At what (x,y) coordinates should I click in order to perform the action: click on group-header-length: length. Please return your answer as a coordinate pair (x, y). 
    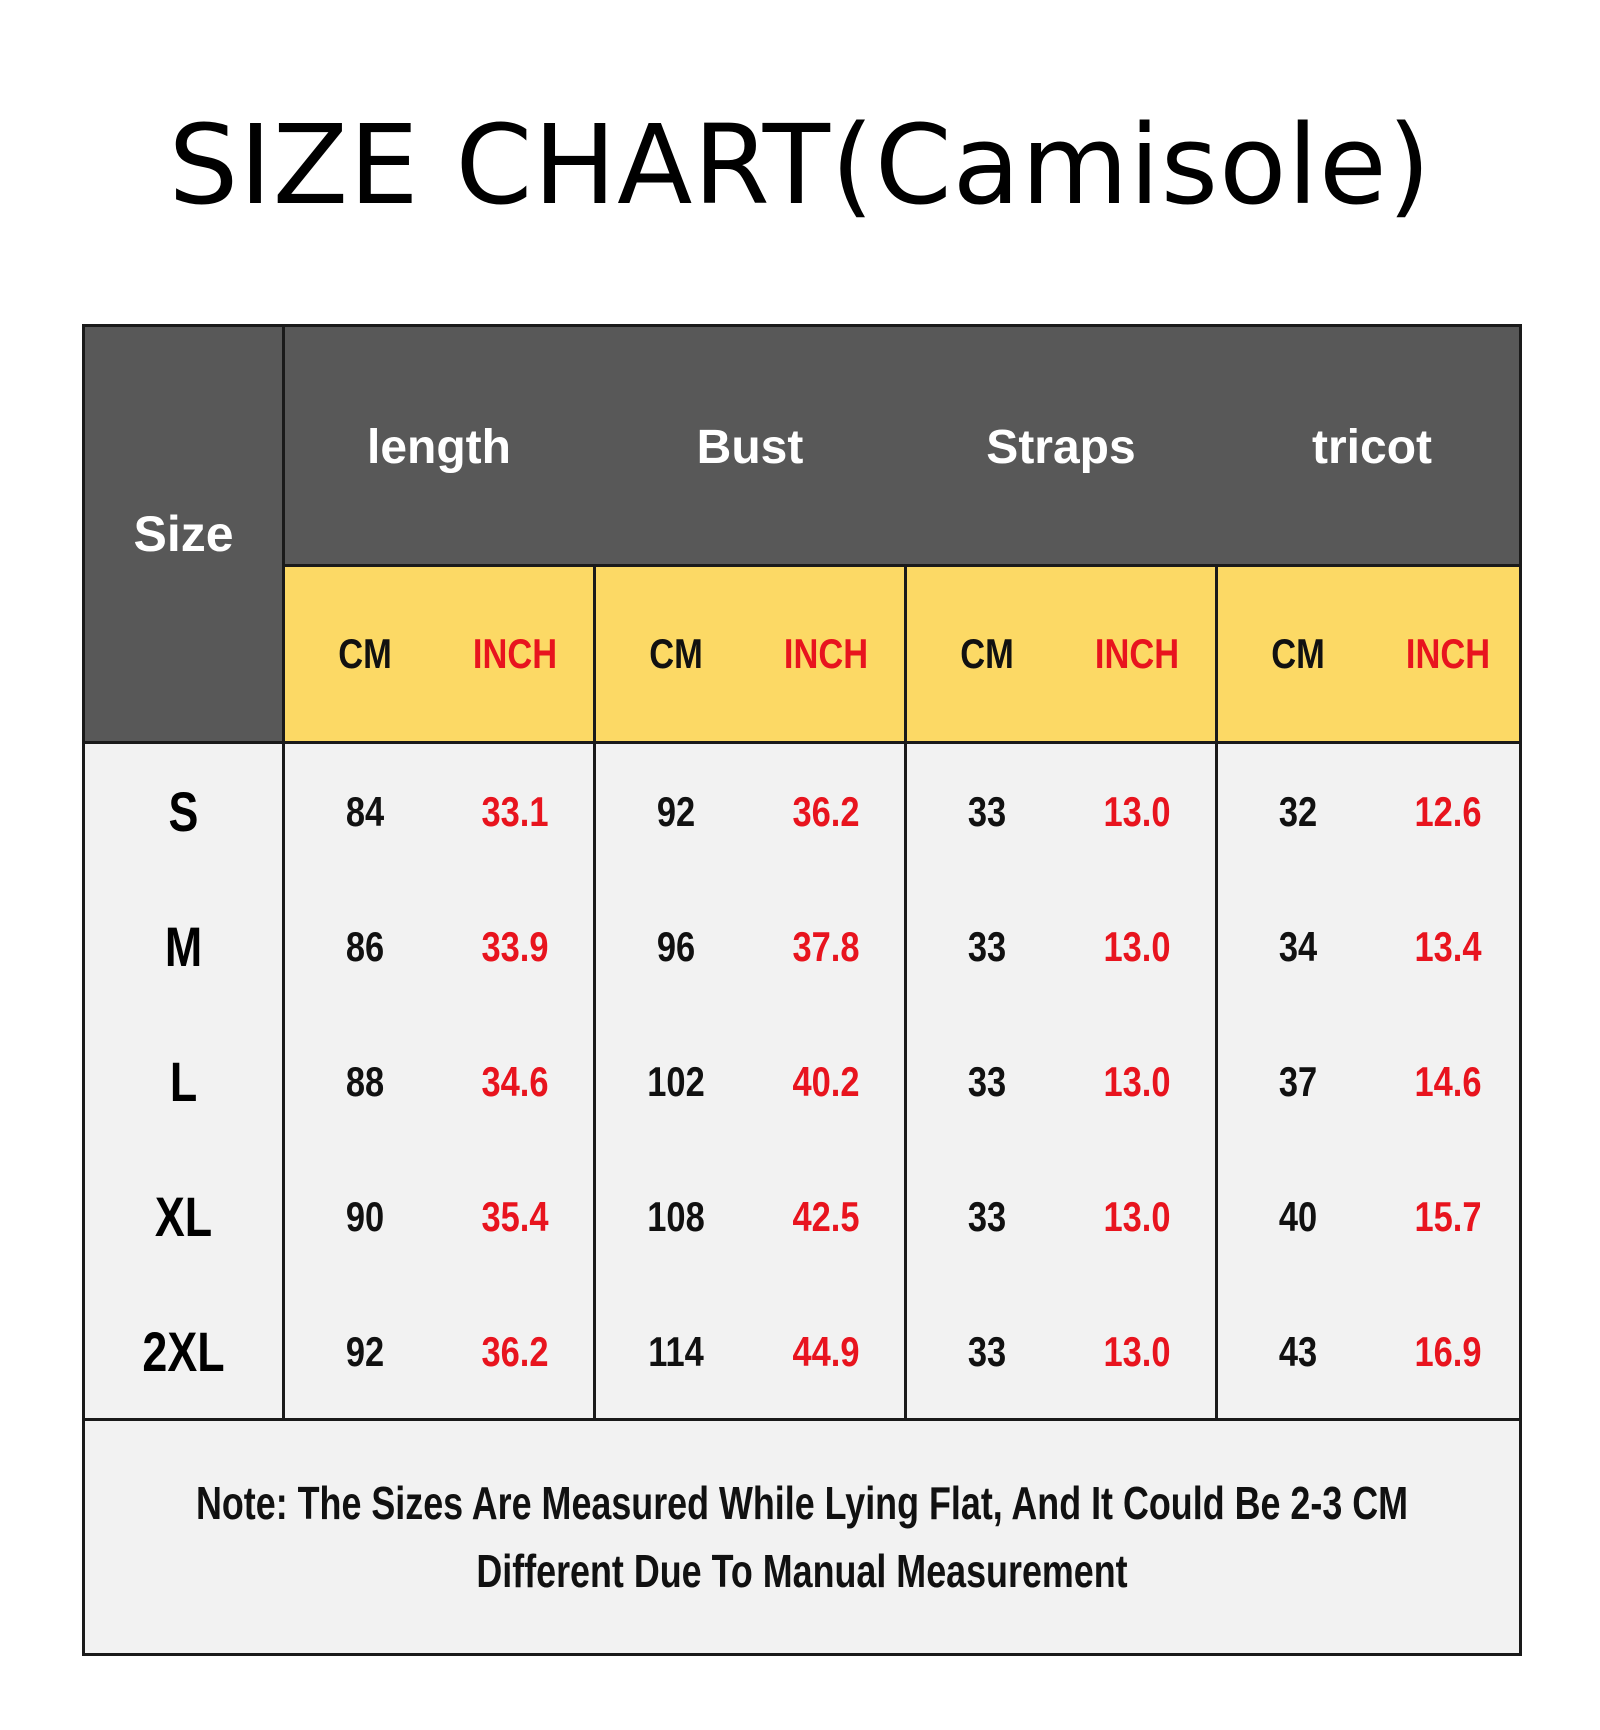
    Looking at the image, I should click on (439, 447).